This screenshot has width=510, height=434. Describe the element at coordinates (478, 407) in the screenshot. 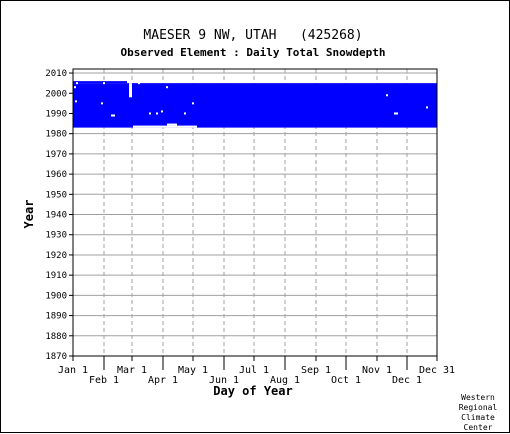

I see `credit-line-2: Regional` at that location.